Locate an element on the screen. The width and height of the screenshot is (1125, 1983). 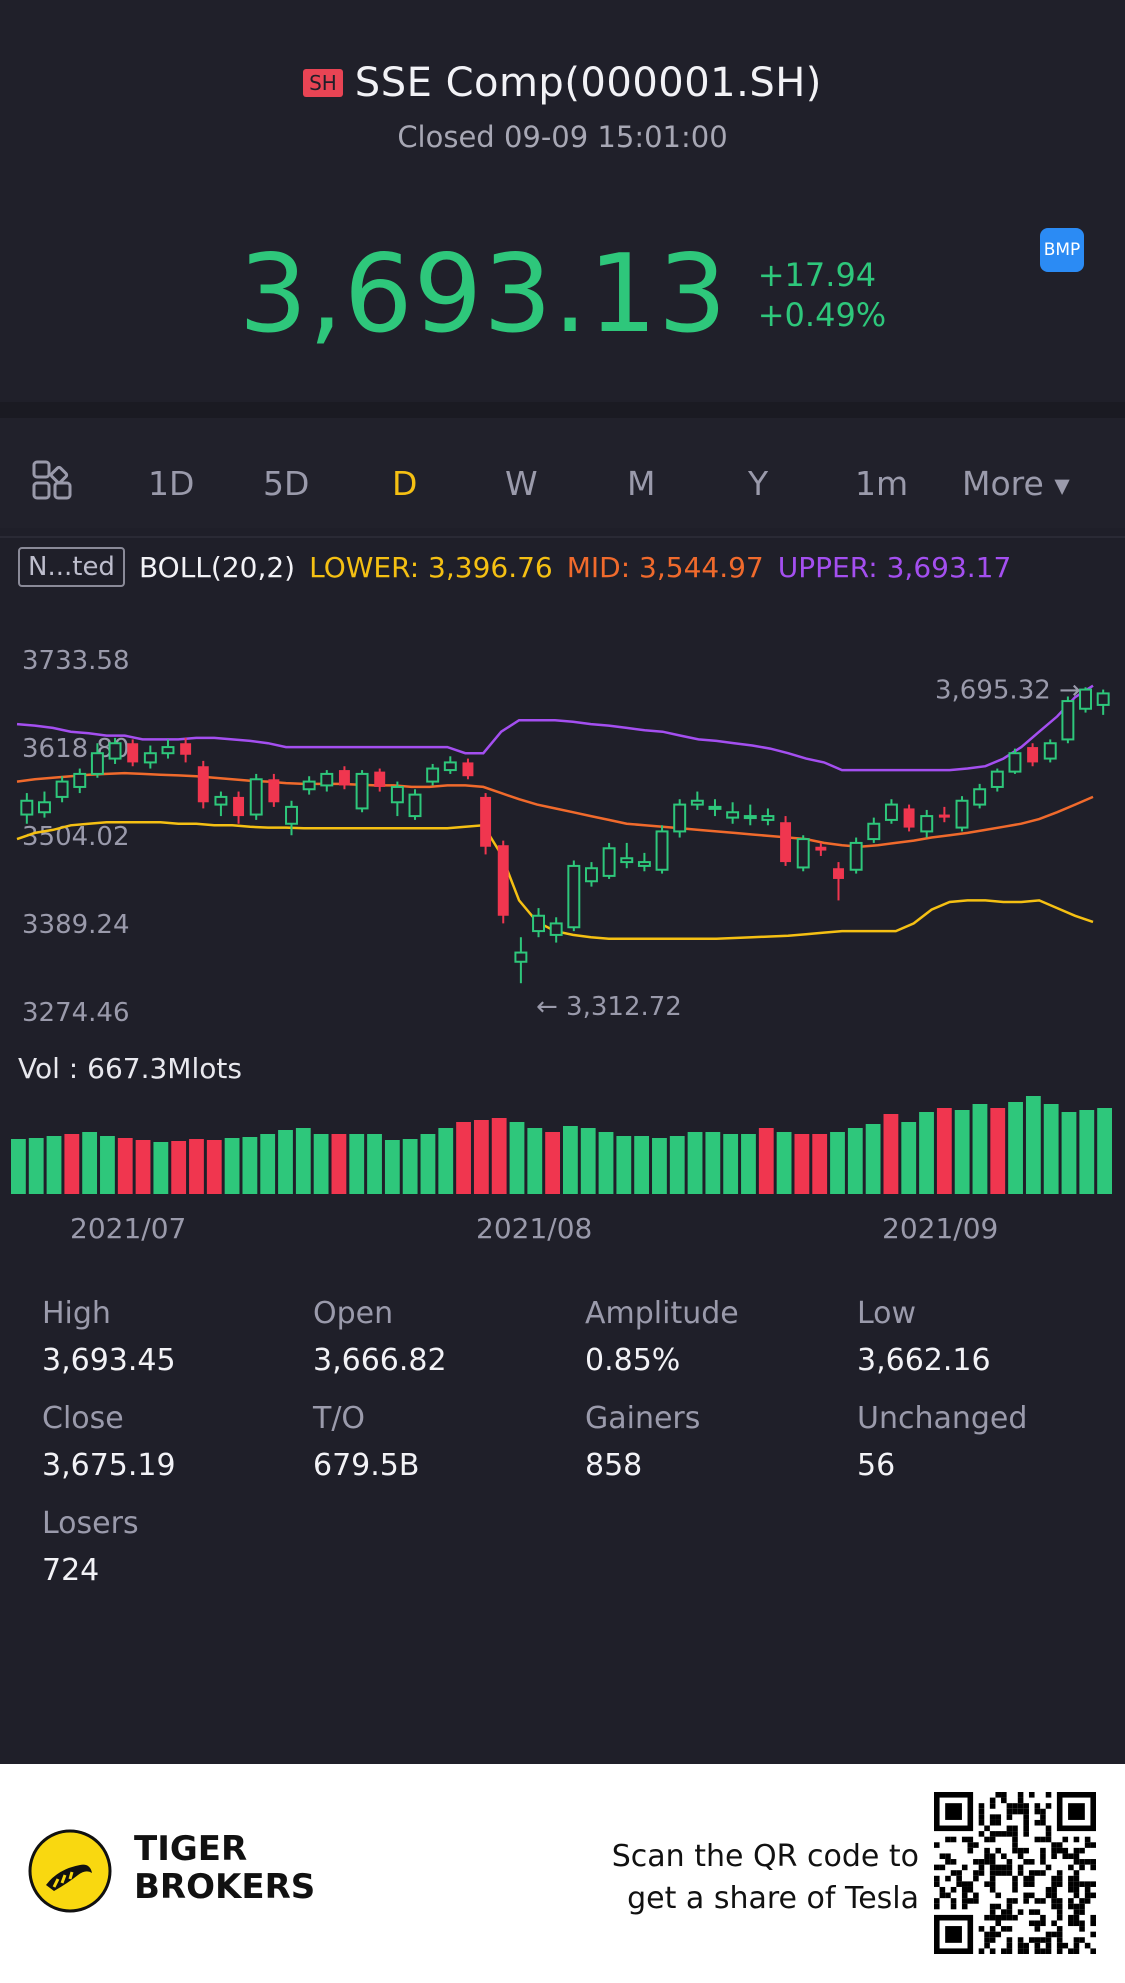
tab-month: M is located at coordinates (641, 483).